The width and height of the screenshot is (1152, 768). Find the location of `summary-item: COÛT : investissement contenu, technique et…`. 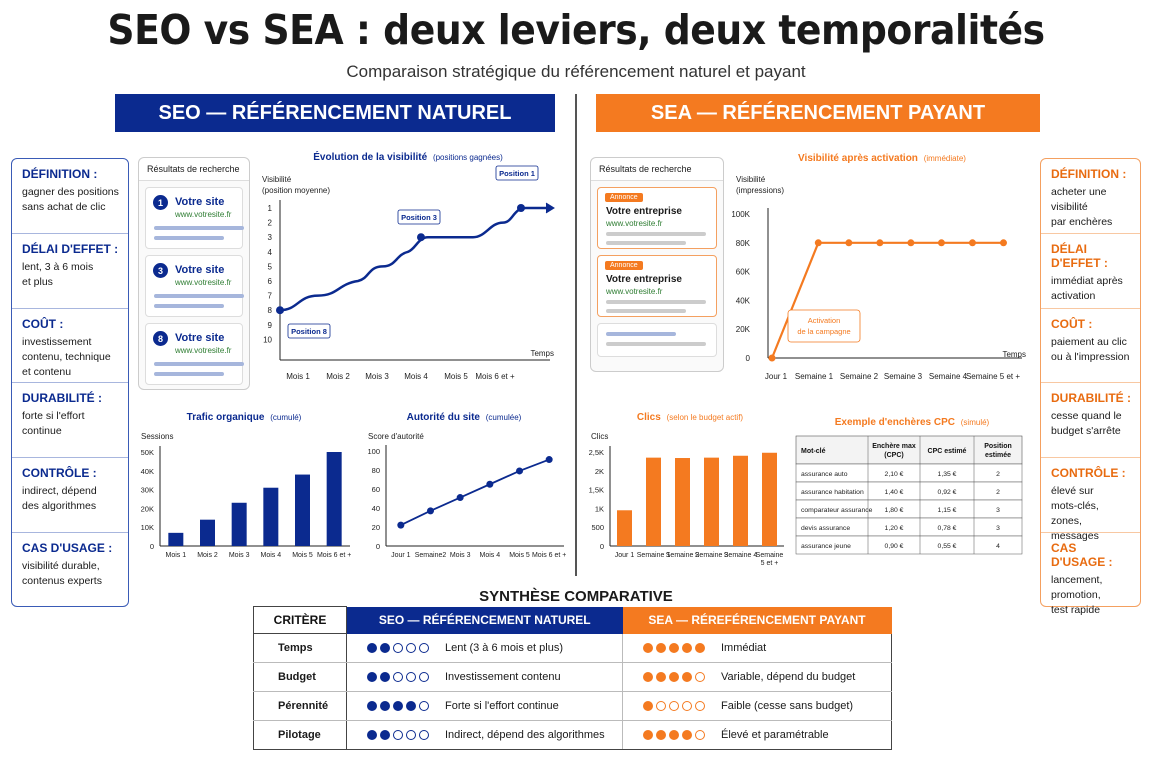

summary-item: COÛT : investissement contenu, technique et… is located at coordinates (70, 346).